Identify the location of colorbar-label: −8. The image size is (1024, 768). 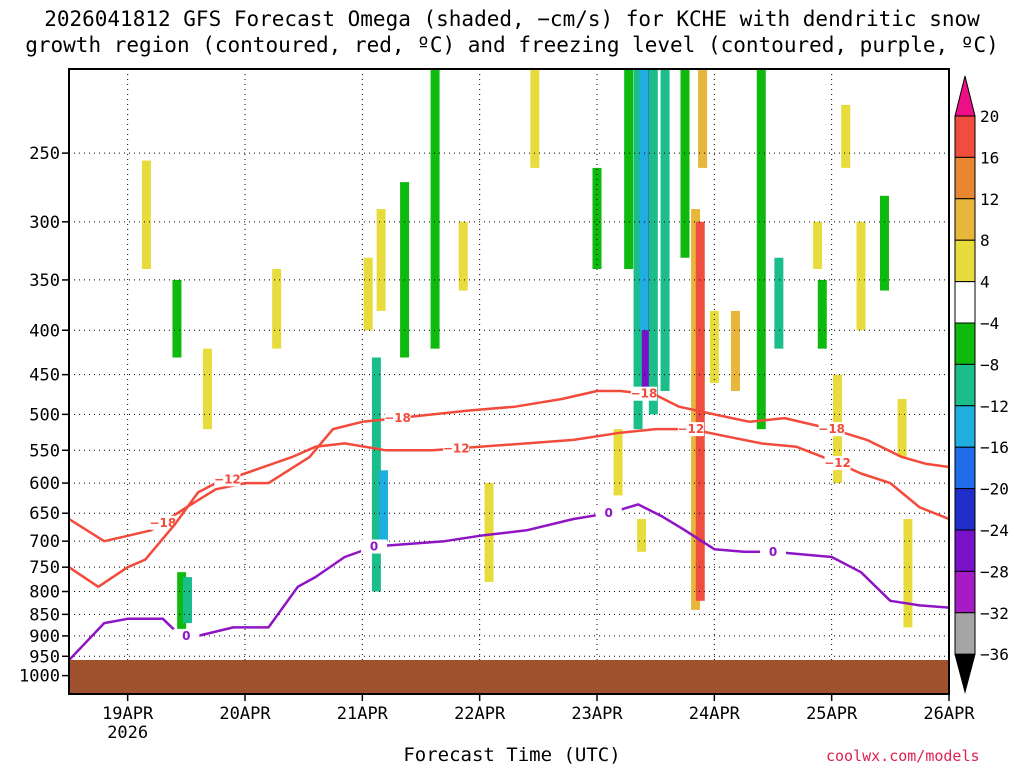
(989, 364).